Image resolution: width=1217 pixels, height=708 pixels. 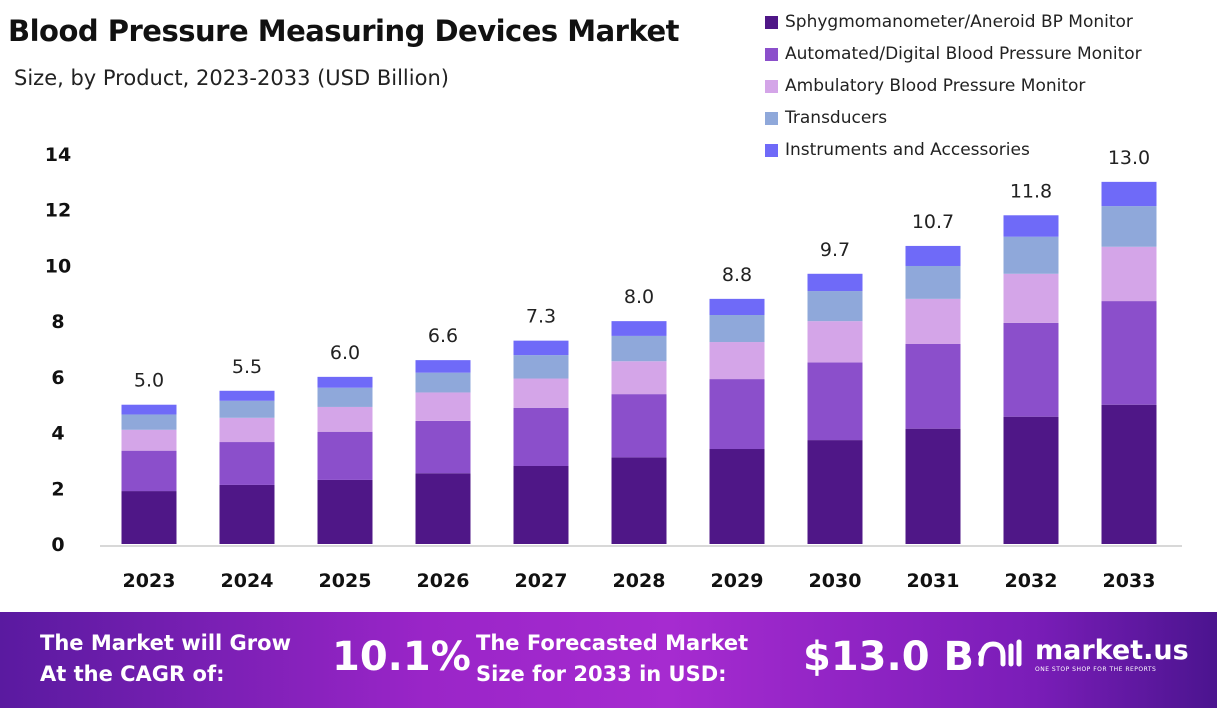 What do you see at coordinates (132, 674) in the screenshot?
I see `cagr-label-line2: At the CAGR of:` at bounding box center [132, 674].